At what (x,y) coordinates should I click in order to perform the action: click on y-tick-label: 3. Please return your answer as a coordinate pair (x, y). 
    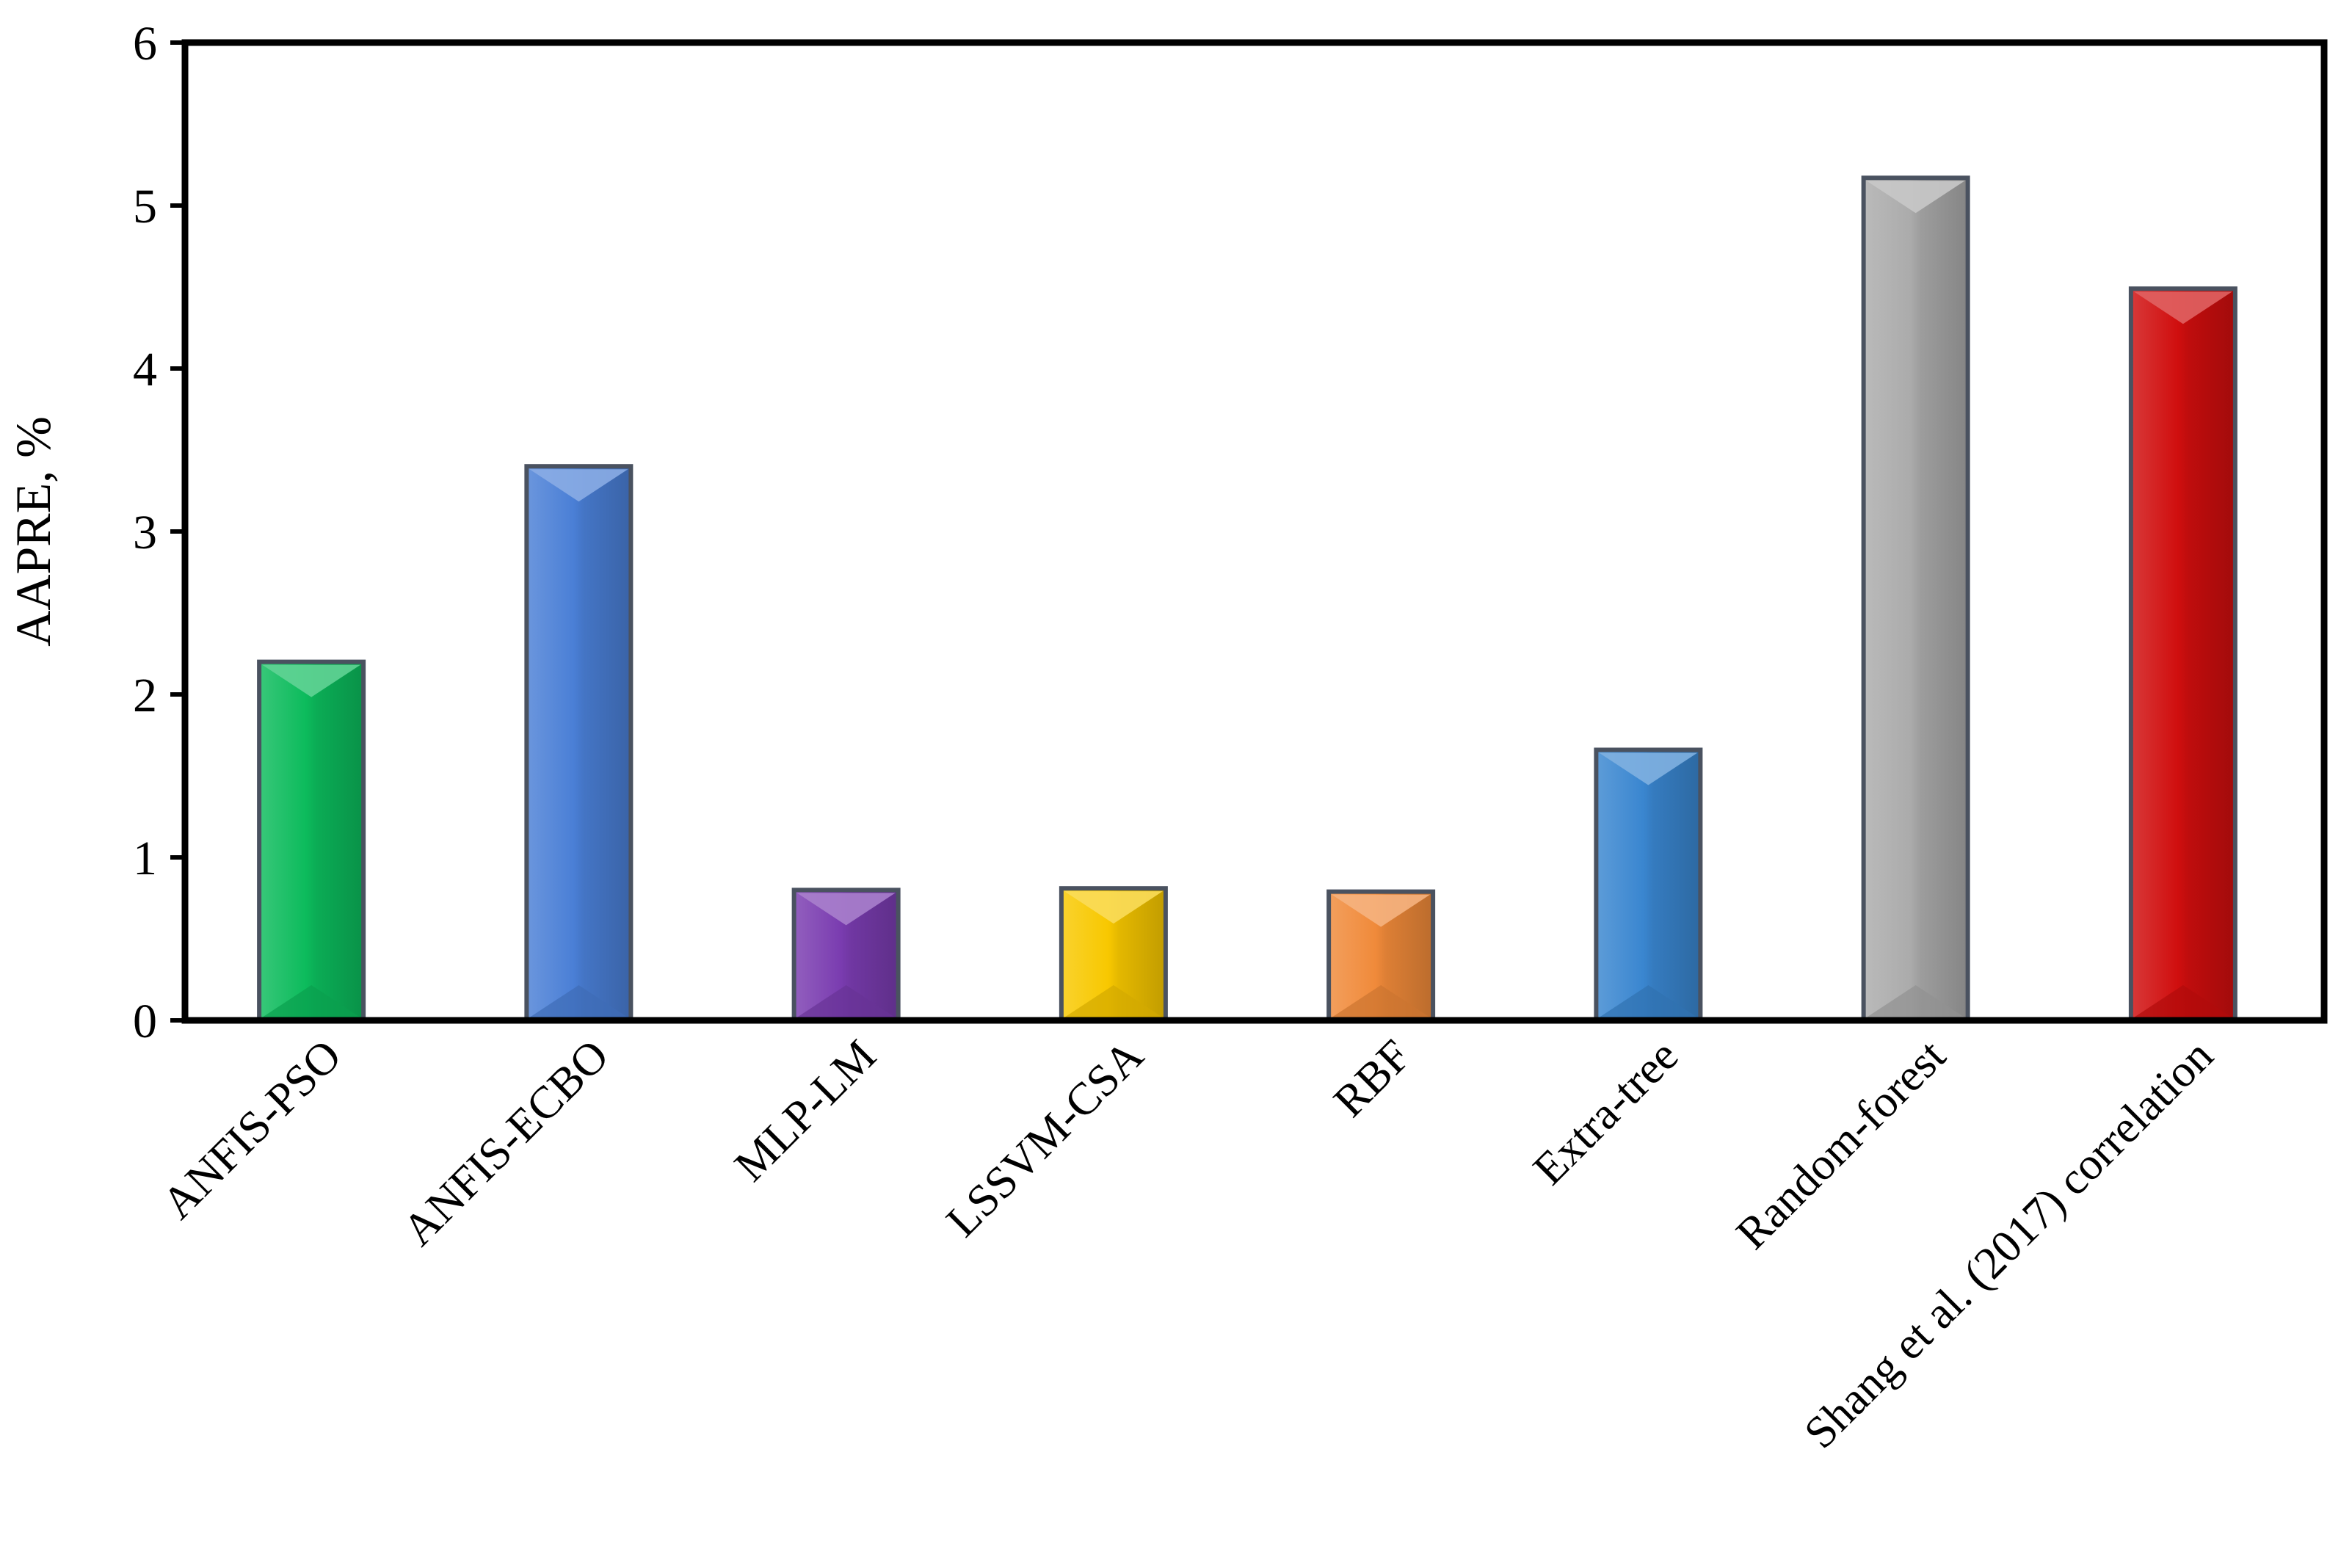
    Looking at the image, I should click on (145, 532).